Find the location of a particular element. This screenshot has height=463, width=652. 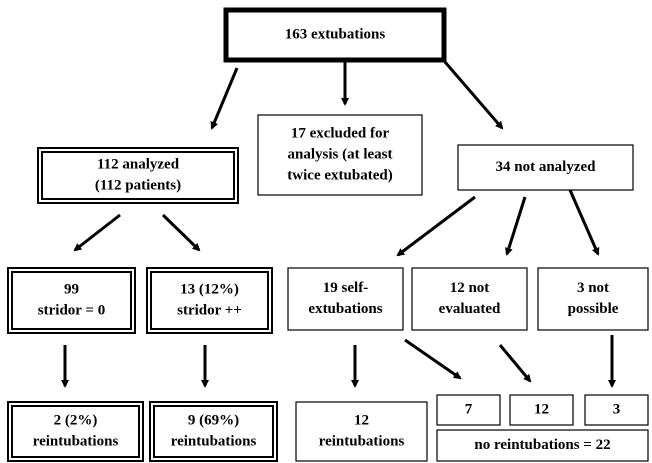

node-label: twice extubated) is located at coordinates (339, 175).